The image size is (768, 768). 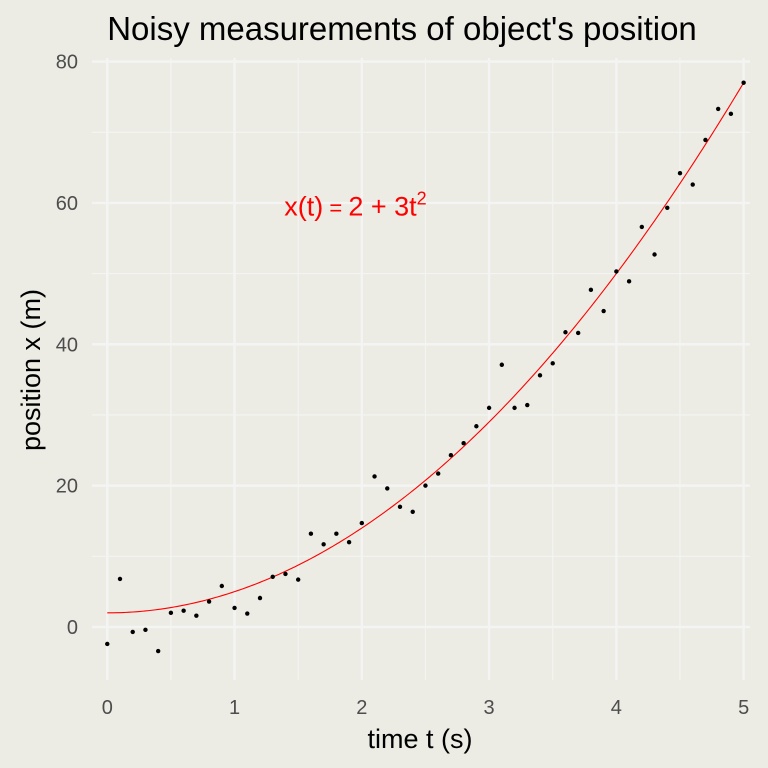 I want to click on equation-text: x(t) = 2 + 3t2, so click(x=355, y=204).